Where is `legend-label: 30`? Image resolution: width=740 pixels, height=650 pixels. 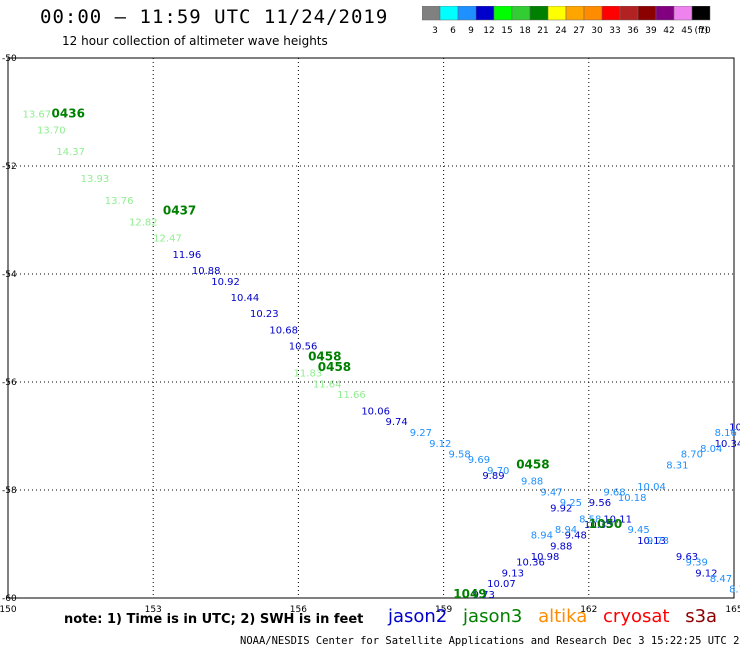
legend-label: 30 is located at coordinates (597, 31).